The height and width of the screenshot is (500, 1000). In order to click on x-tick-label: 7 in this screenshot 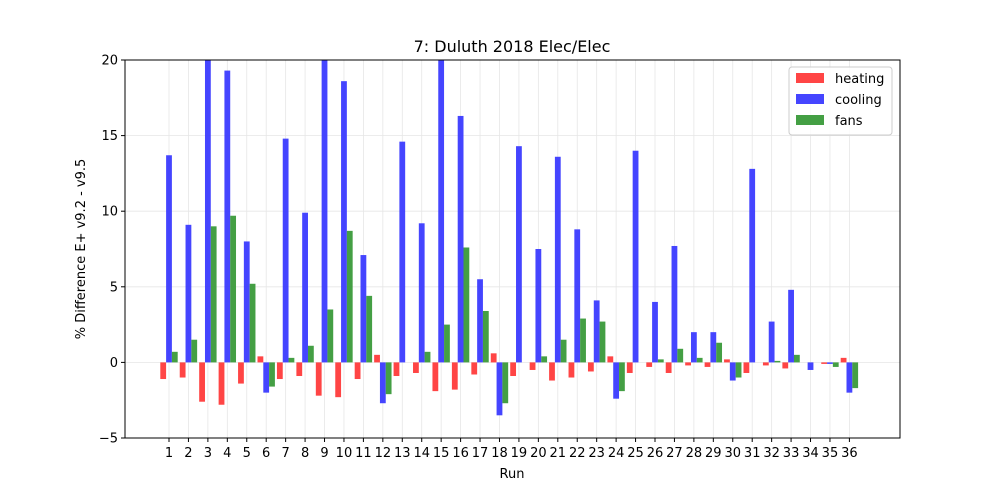, I will do `click(285, 453)`.